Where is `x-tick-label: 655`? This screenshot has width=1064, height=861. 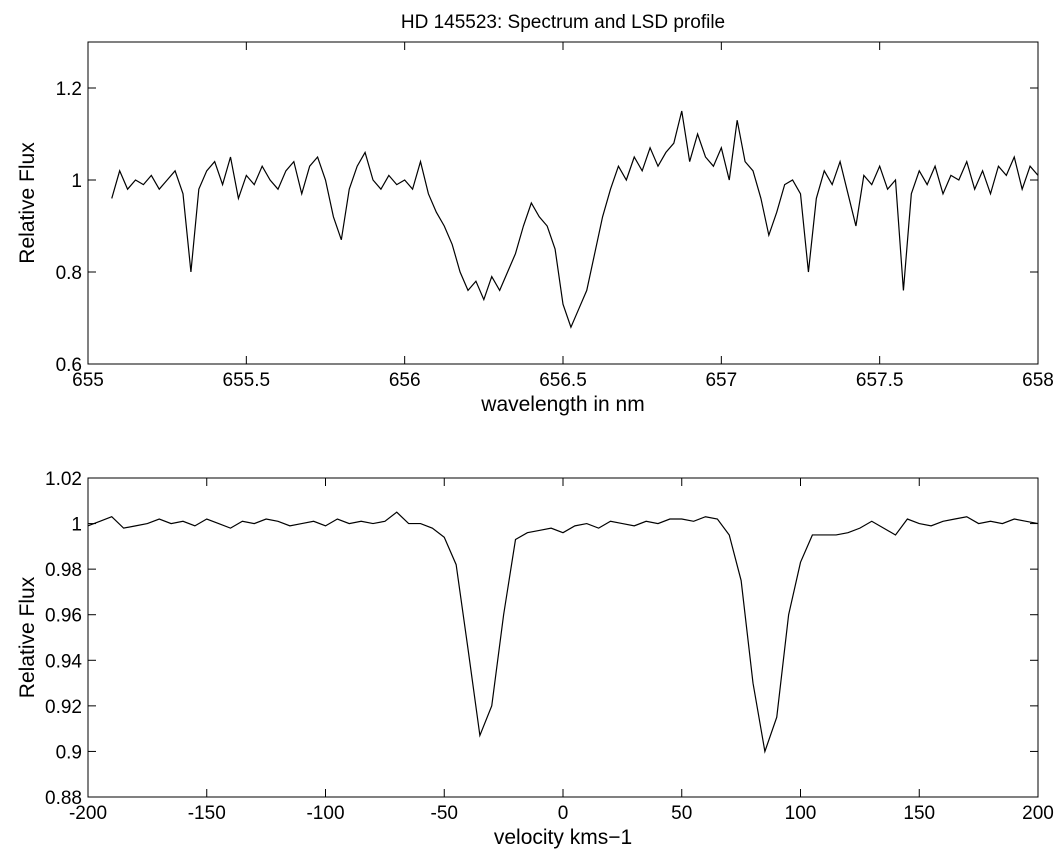
x-tick-label: 655 is located at coordinates (88, 380).